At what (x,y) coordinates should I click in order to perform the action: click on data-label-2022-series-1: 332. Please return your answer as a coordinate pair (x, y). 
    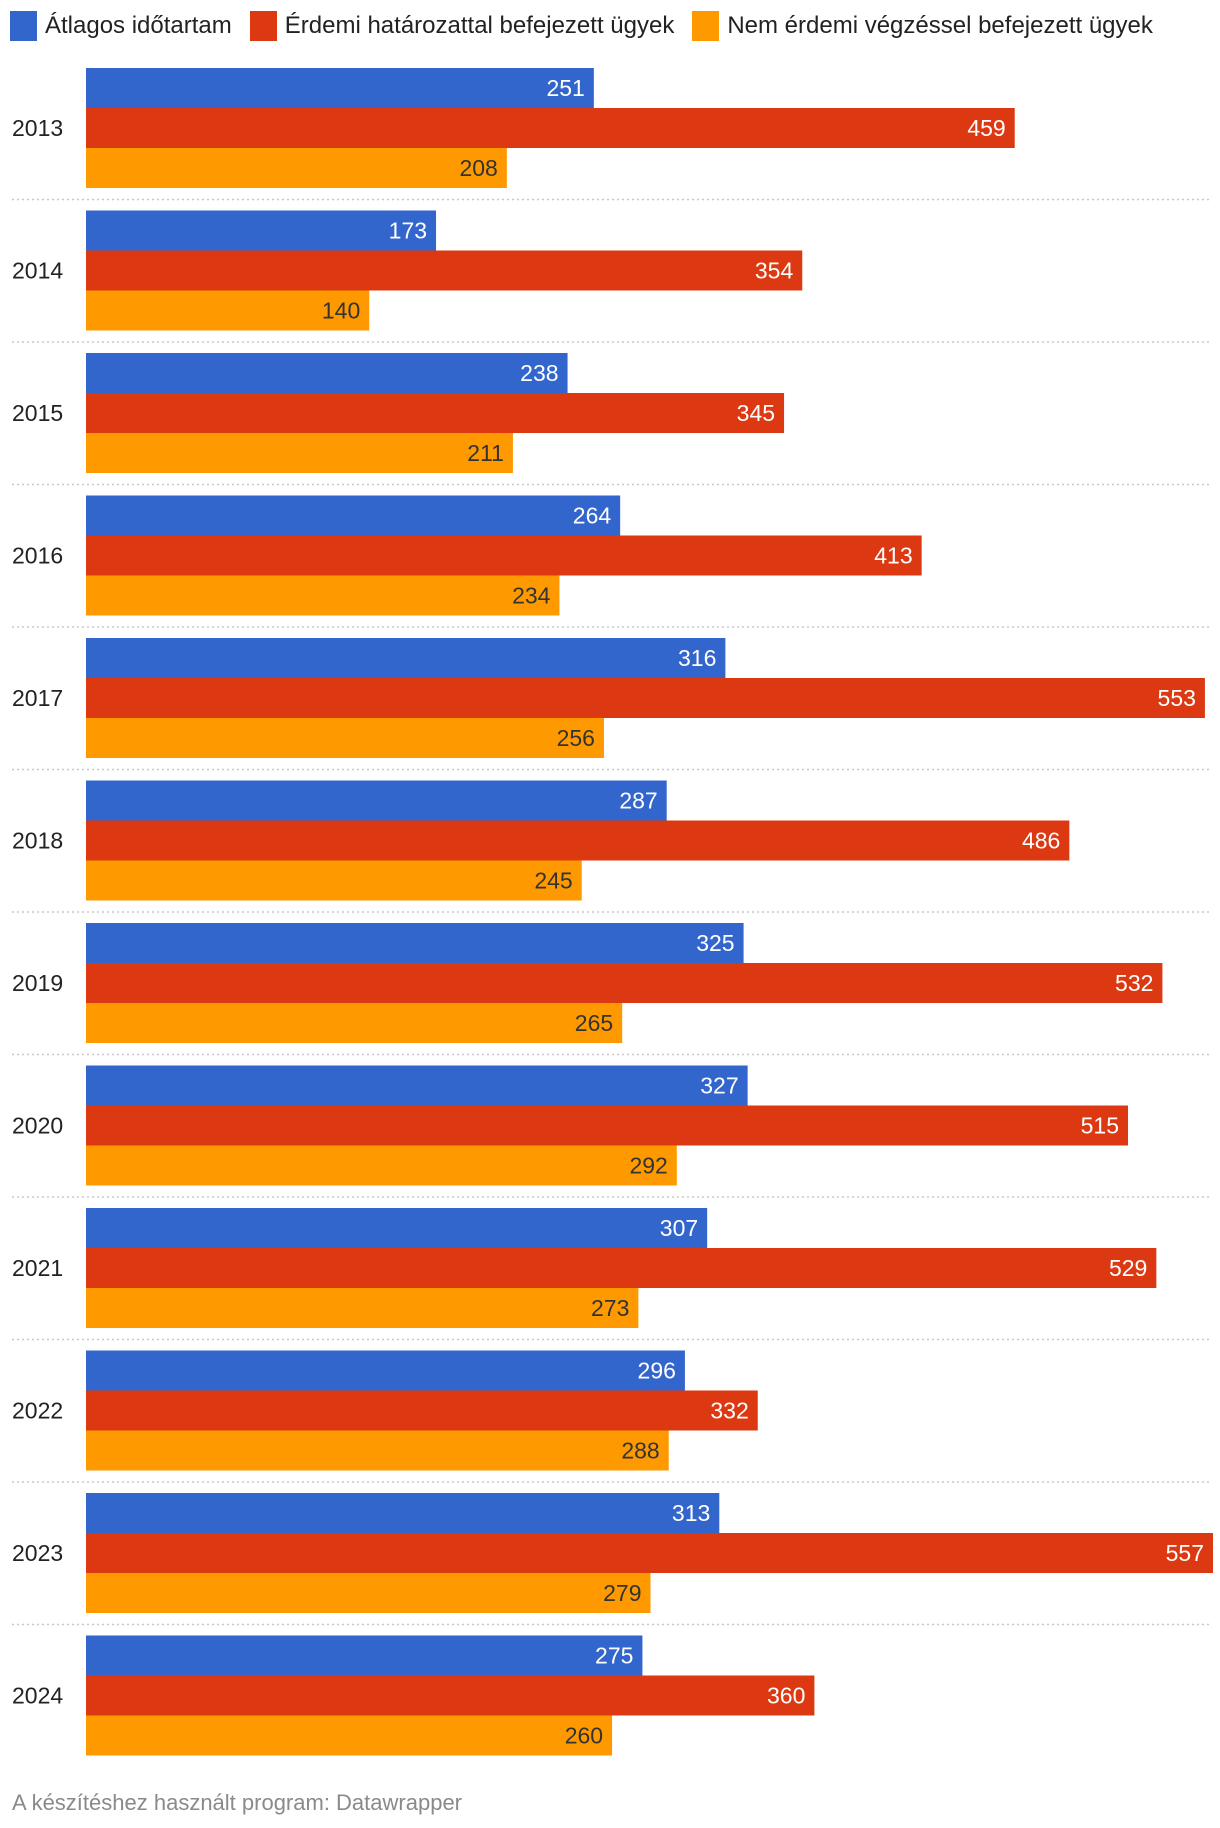
    Looking at the image, I should click on (729, 1411).